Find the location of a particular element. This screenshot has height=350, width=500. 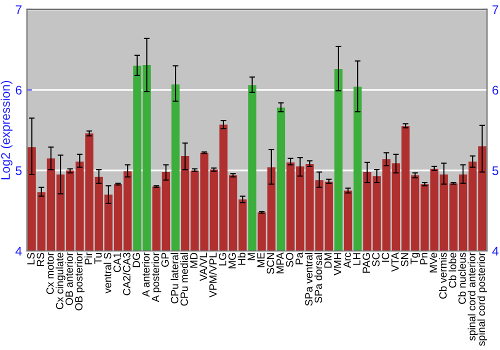

x-tick-label: spinal cord anterior is located at coordinates (473, 296).